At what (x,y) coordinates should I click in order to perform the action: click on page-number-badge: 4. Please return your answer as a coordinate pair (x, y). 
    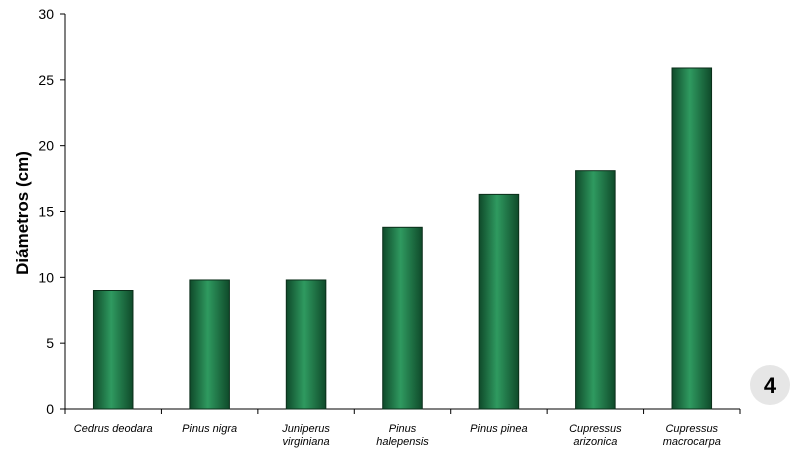
    Looking at the image, I should click on (770, 385).